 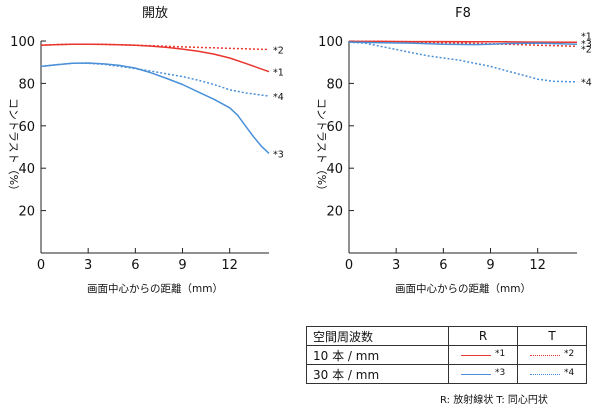 I want to click on legend-row-label: 10 本 / mm, so click(x=377, y=355).